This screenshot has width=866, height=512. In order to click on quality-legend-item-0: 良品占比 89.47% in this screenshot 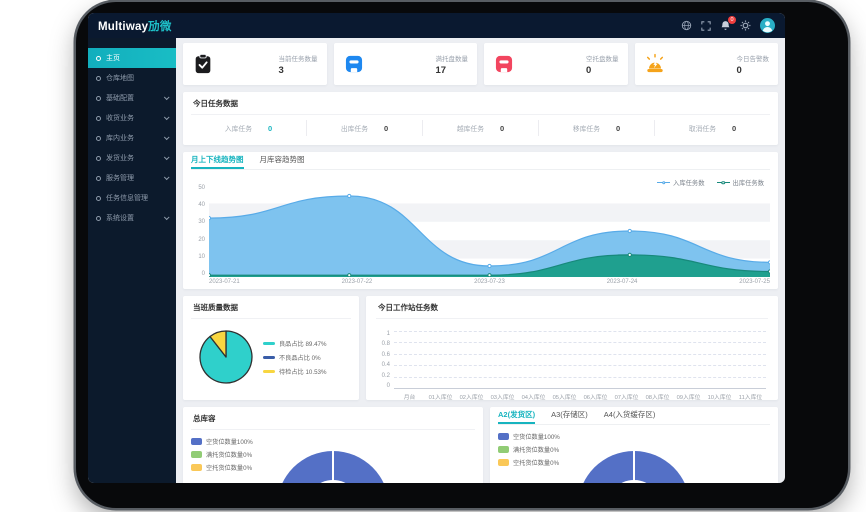, I will do `click(294, 343)`.